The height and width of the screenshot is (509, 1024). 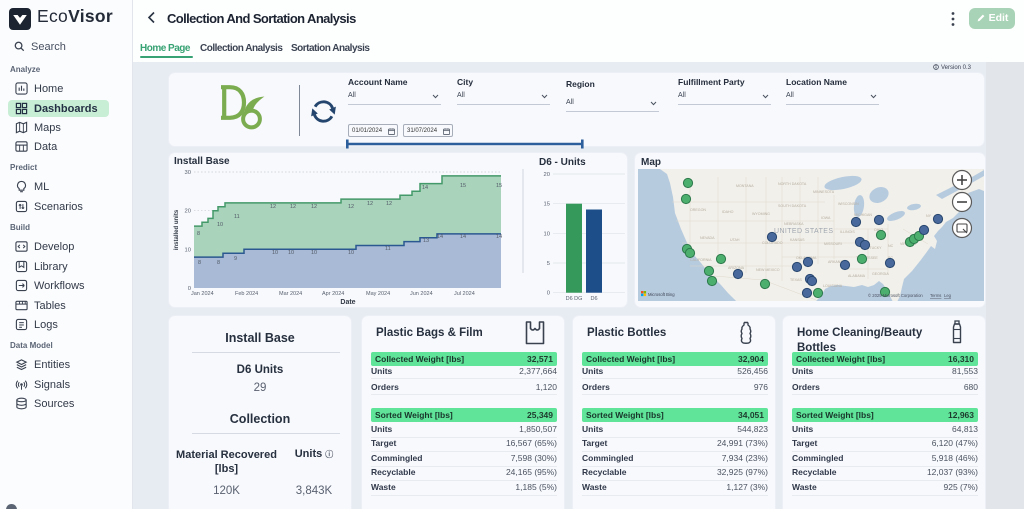 What do you see at coordinates (728, 212) in the screenshot?
I see `svg-text: IDAHO` at bounding box center [728, 212].